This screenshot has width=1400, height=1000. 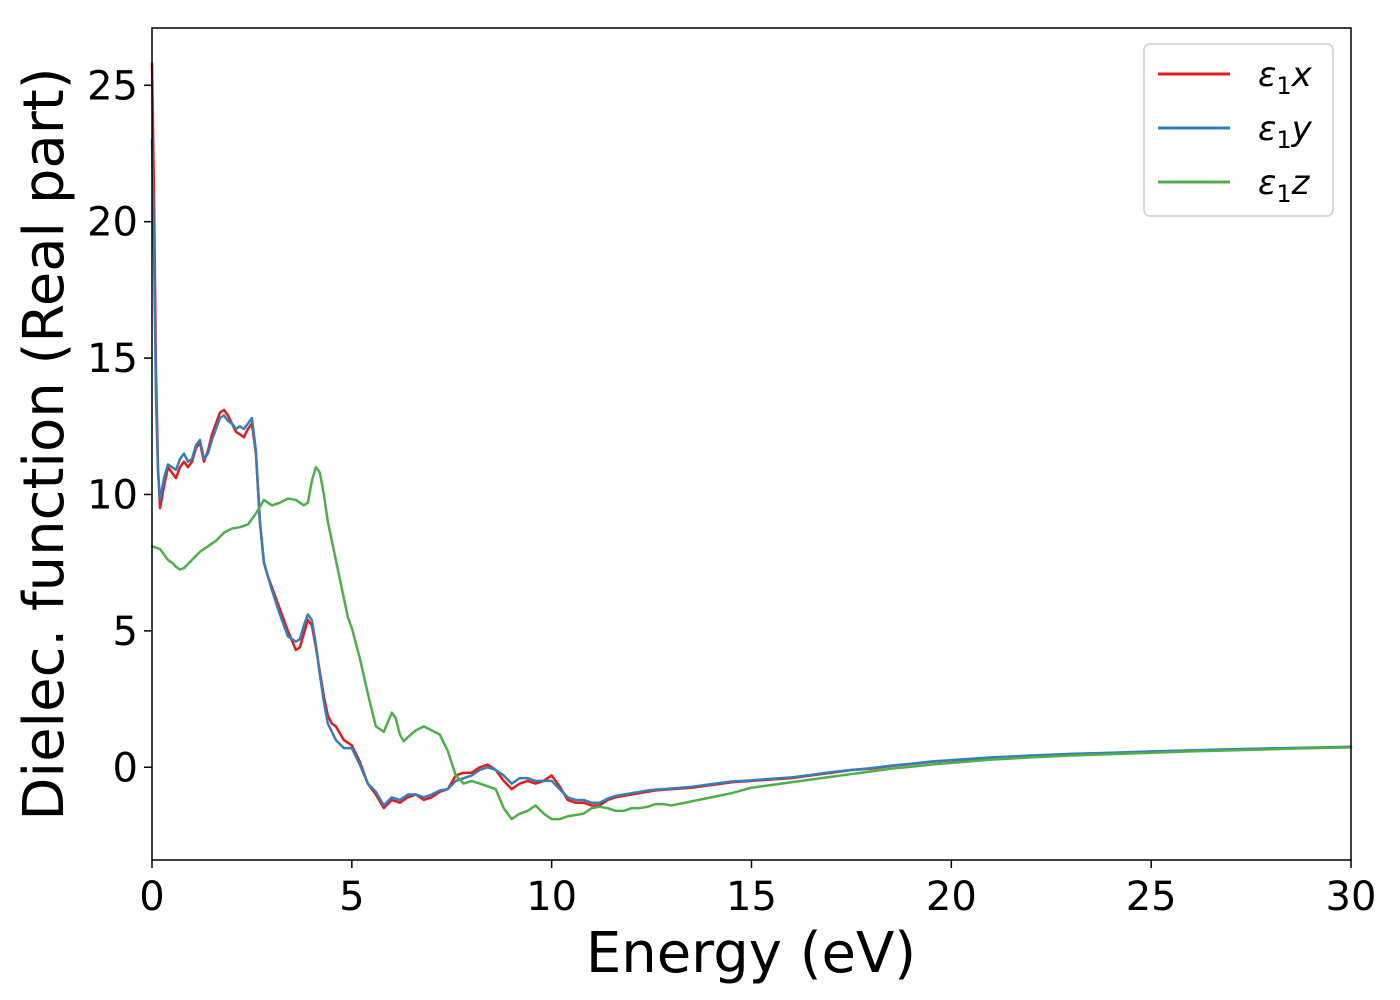 What do you see at coordinates (1151, 897) in the screenshot?
I see `x-tick-label: 25` at bounding box center [1151, 897].